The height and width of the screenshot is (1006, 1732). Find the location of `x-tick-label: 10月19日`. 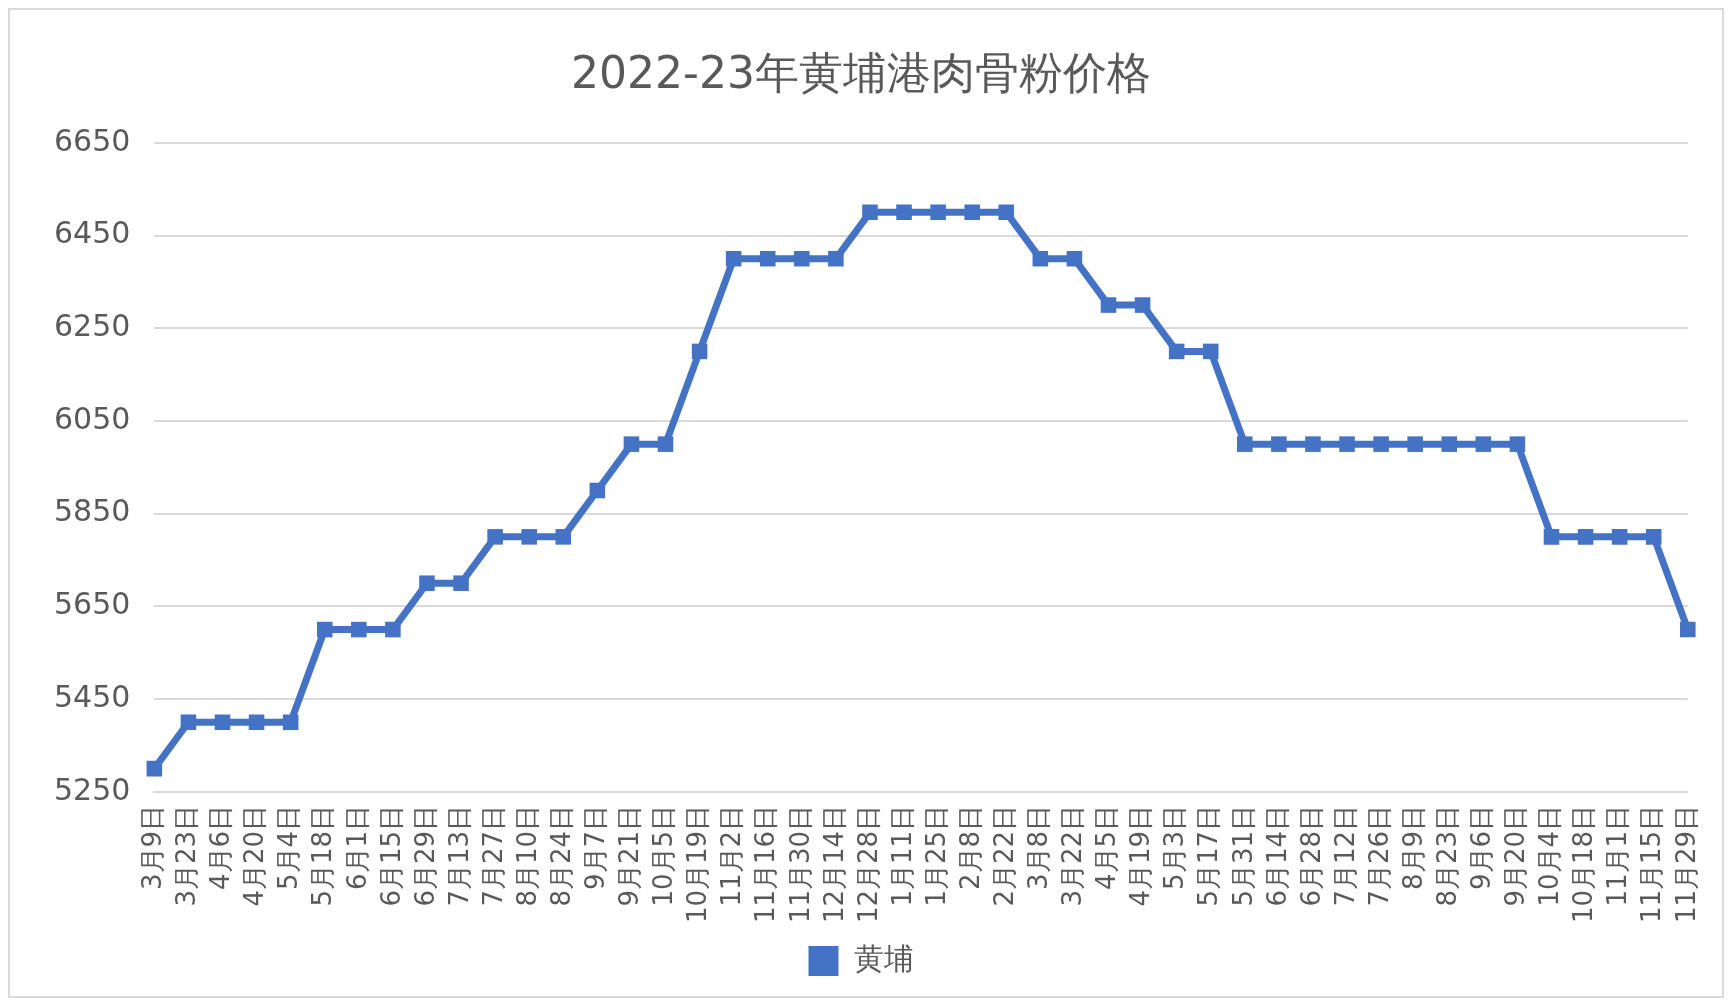

x-tick-label: 10月19日 is located at coordinates (697, 863).